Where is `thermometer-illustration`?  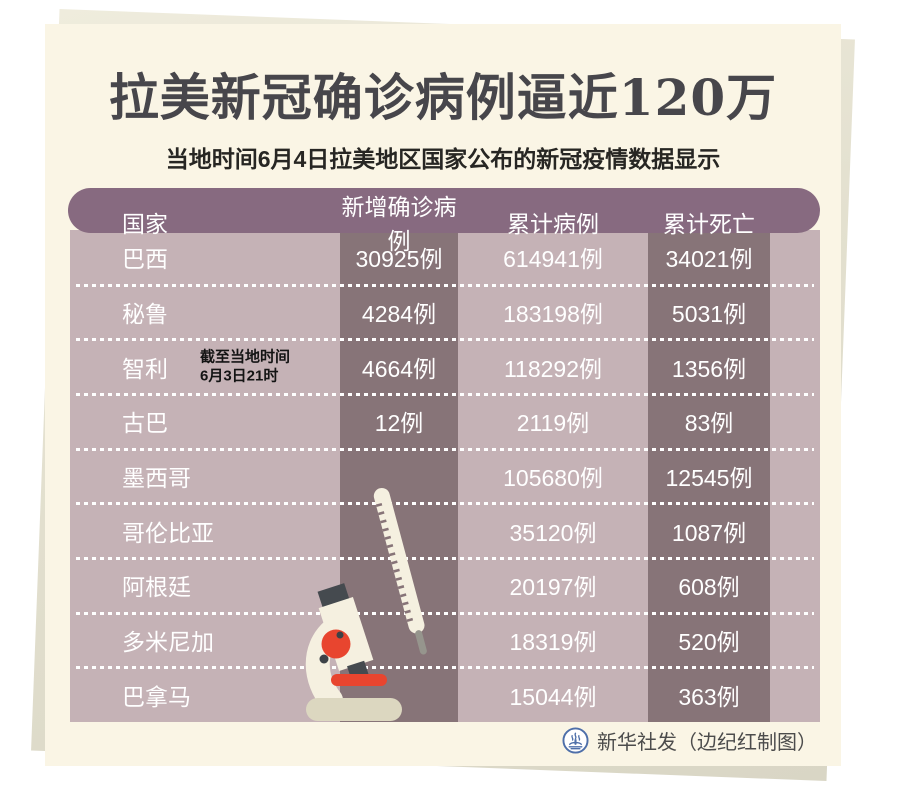
thermometer-illustration is located at coordinates (400, 571).